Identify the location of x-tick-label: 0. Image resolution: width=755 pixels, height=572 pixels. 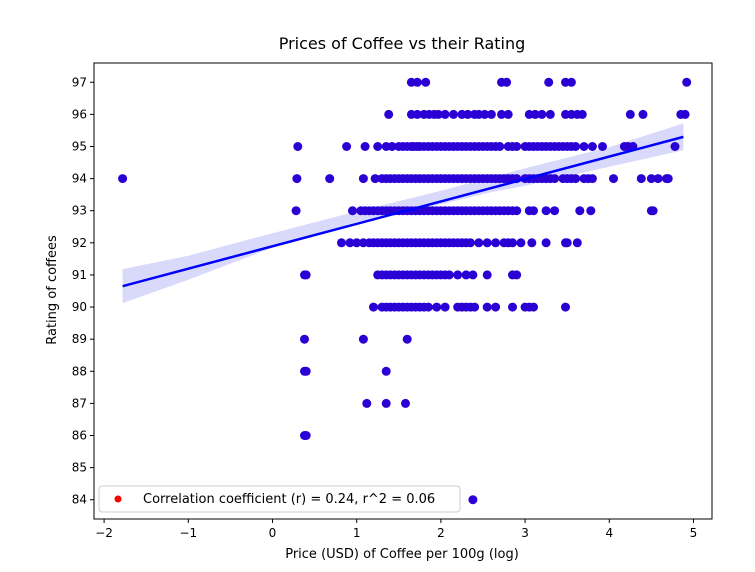
(273, 533).